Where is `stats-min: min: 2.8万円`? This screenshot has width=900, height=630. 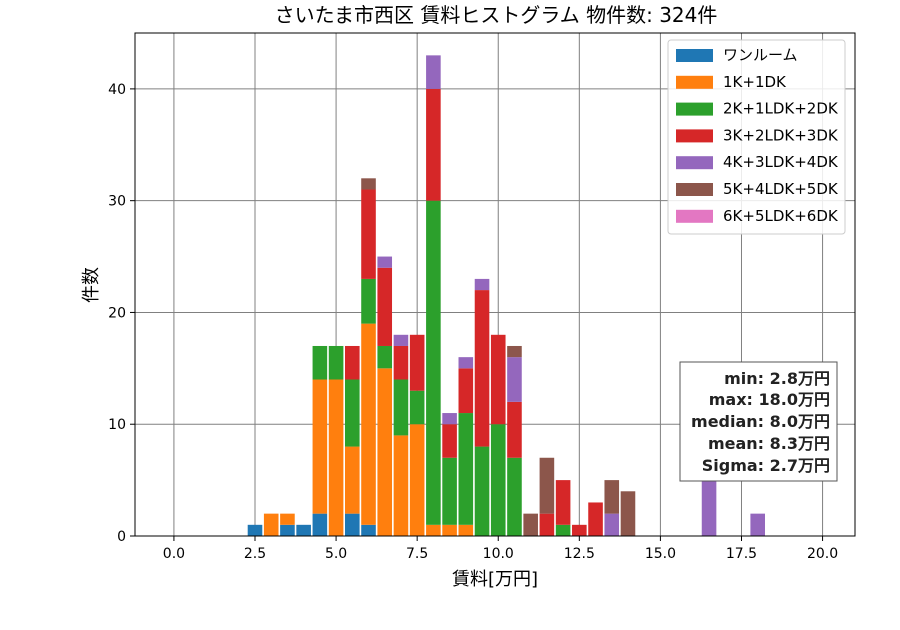
stats-min: min: 2.8万円 is located at coordinates (777, 378).